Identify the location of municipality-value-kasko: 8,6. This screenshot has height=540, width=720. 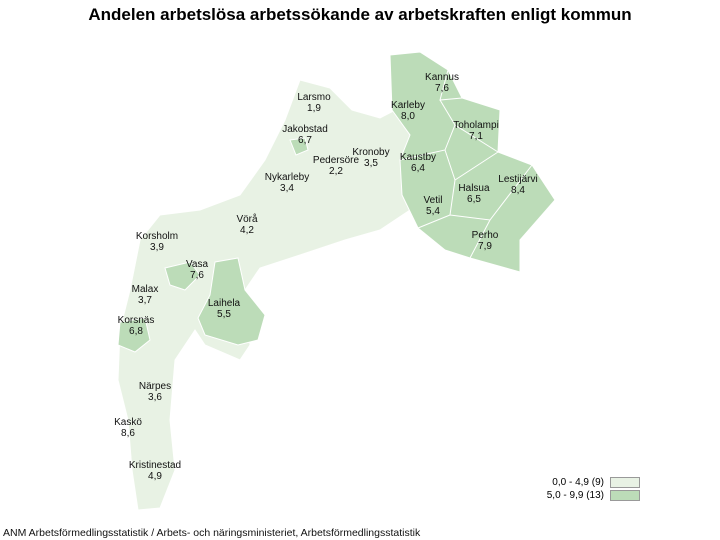
(128, 433).